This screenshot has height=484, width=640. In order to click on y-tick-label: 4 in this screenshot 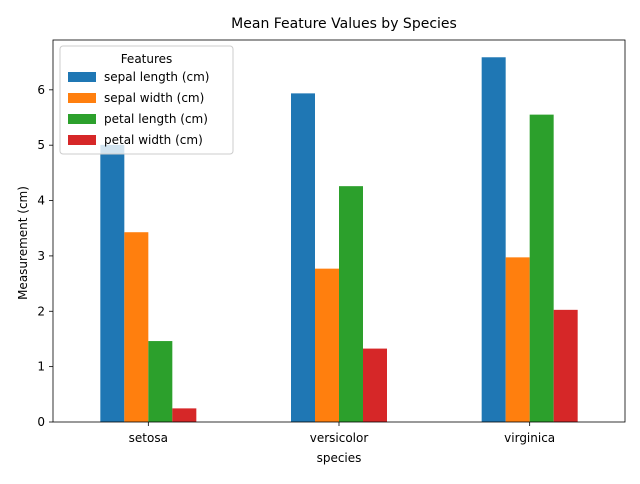, I will do `click(41, 201)`.